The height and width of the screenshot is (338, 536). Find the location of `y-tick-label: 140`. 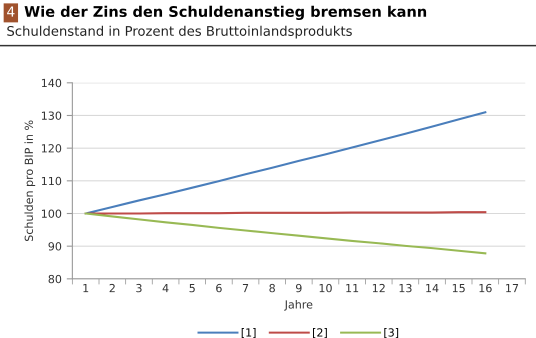

y-tick-label: 140 is located at coordinates (52, 83).